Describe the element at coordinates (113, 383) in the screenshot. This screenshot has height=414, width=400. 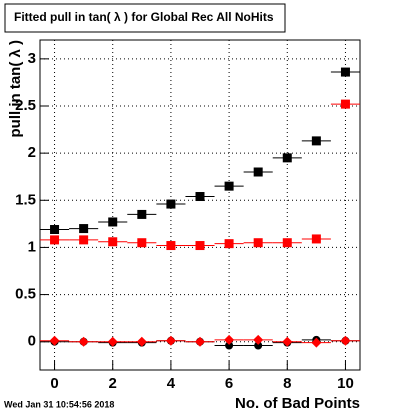
I see `x-tick-label: 2` at that location.